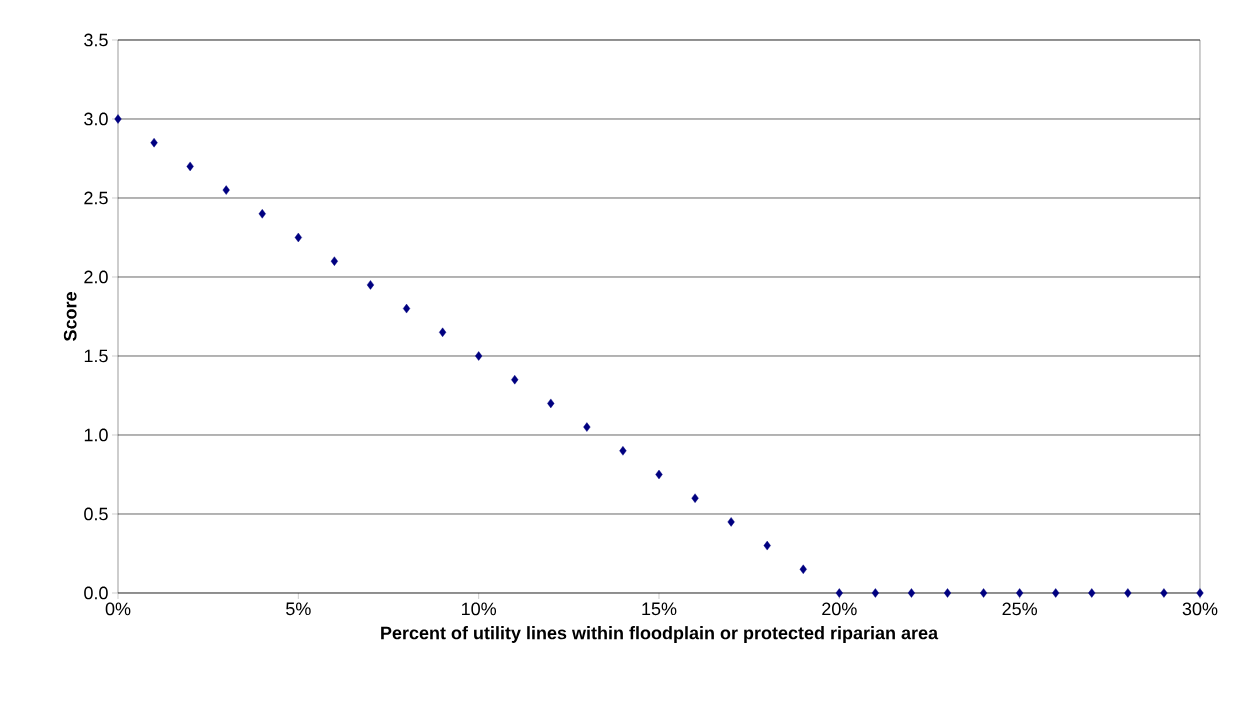 The width and height of the screenshot is (1238, 703). What do you see at coordinates (96, 277) in the screenshot?
I see `y-tick-label: 2.0` at bounding box center [96, 277].